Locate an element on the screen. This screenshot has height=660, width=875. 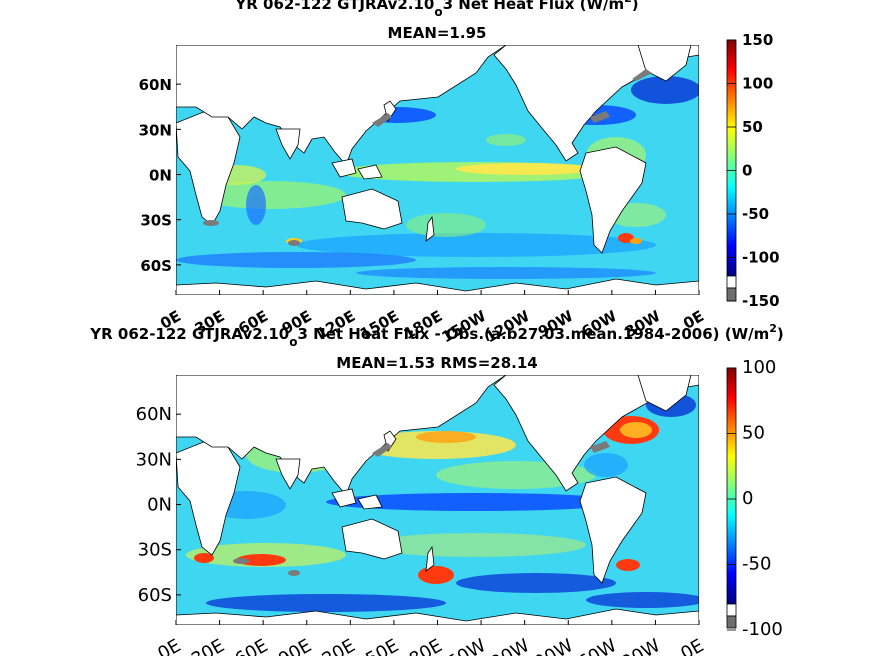
x-tick-label: 150E is located at coordinates (377, 645).